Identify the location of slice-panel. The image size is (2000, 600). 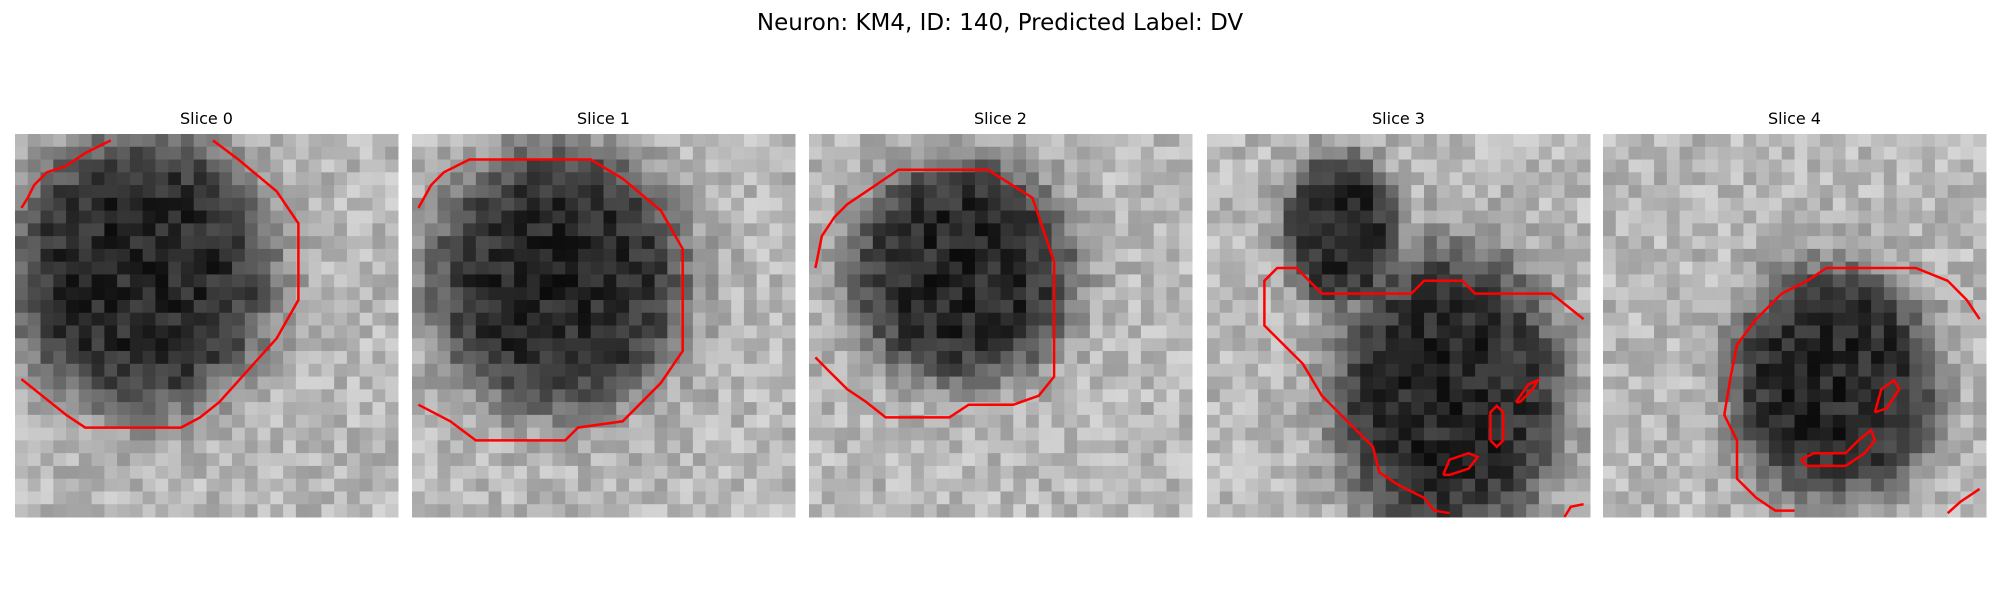
(207, 326).